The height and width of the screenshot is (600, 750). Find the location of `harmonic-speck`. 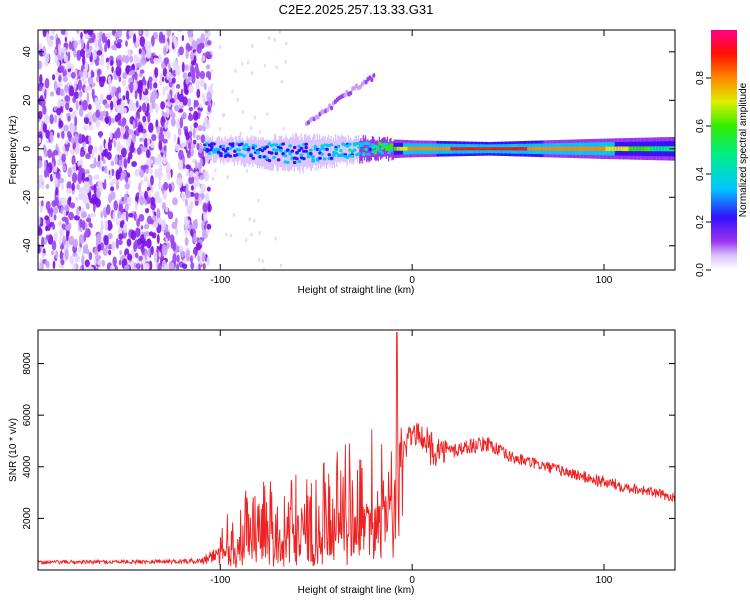

harmonic-speck is located at coordinates (374, 75).